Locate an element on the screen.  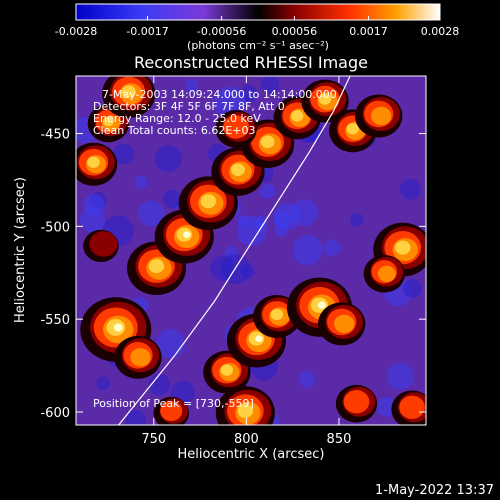
colorbar-unit-label: (photons cm⁻² s⁻¹ asec⁻²) is located at coordinates (258, 45).